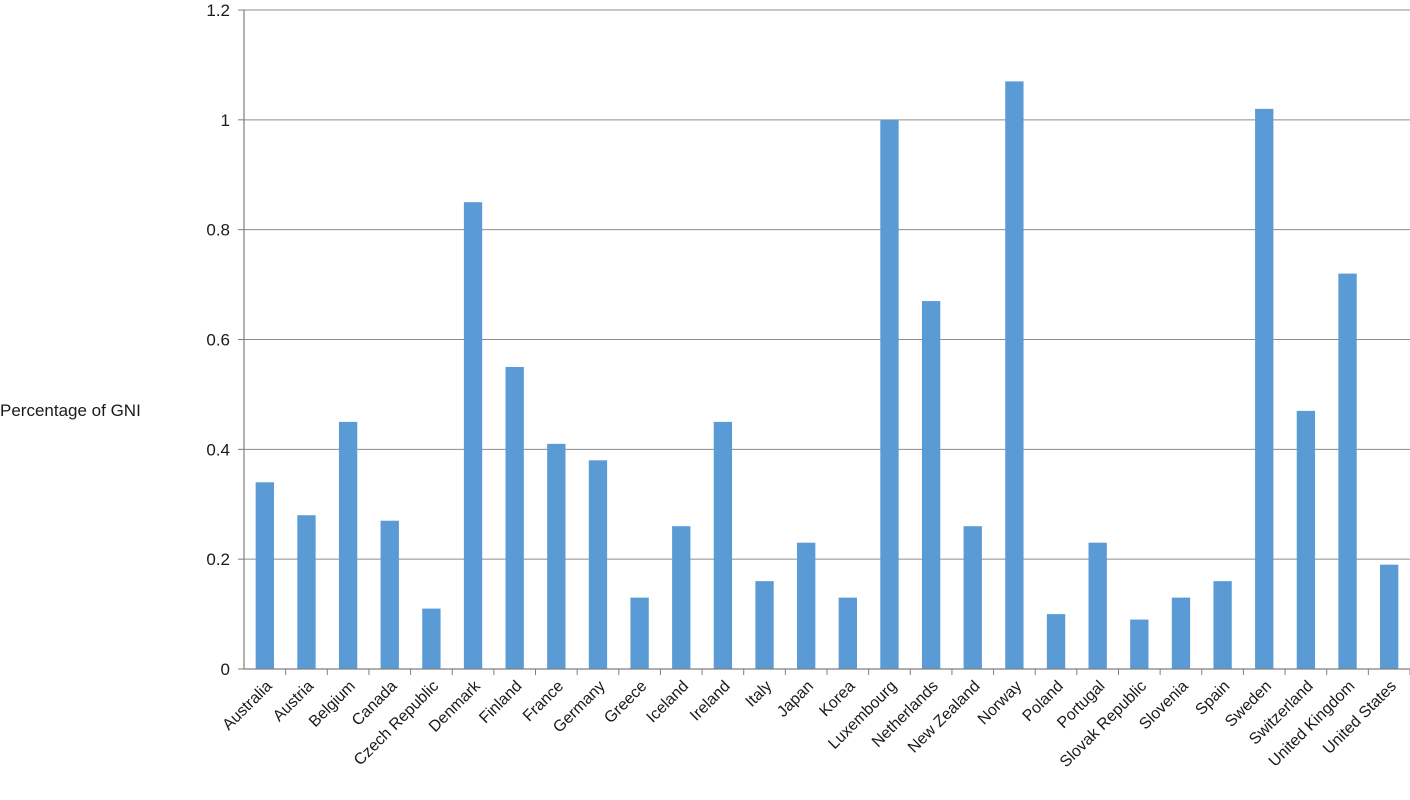 The image size is (1410, 800). I want to click on bar-australia, so click(264, 575).